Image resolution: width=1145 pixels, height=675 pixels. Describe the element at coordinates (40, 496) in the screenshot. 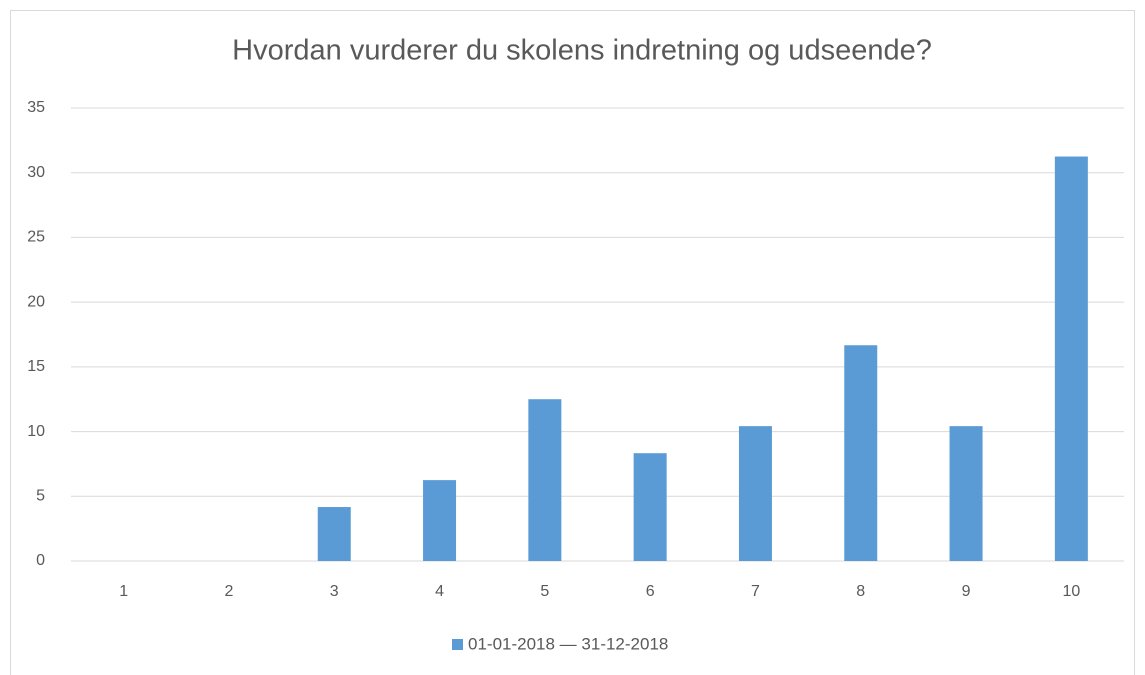

I see `y-tick-label: 5` at that location.